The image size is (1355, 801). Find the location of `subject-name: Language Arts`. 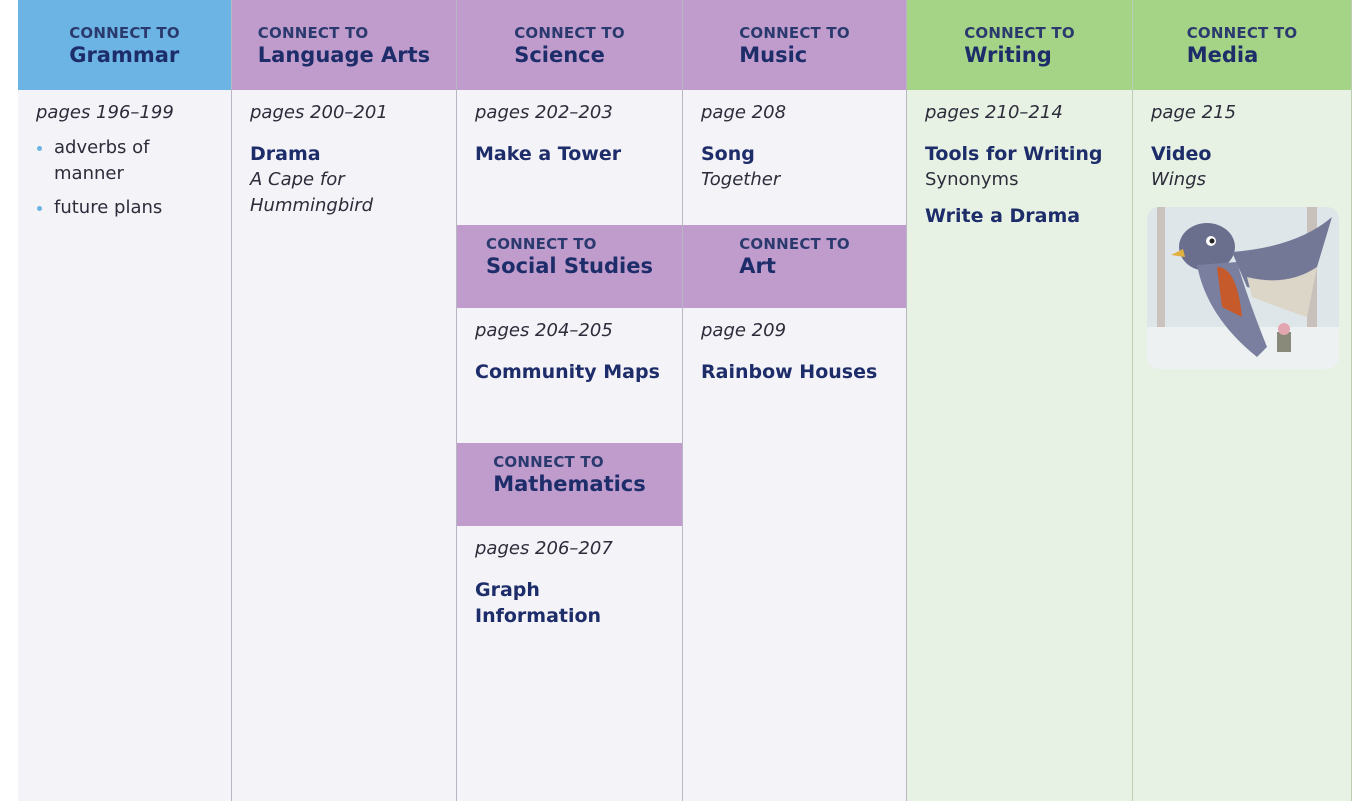

subject-name: Language Arts is located at coordinates (344, 55).